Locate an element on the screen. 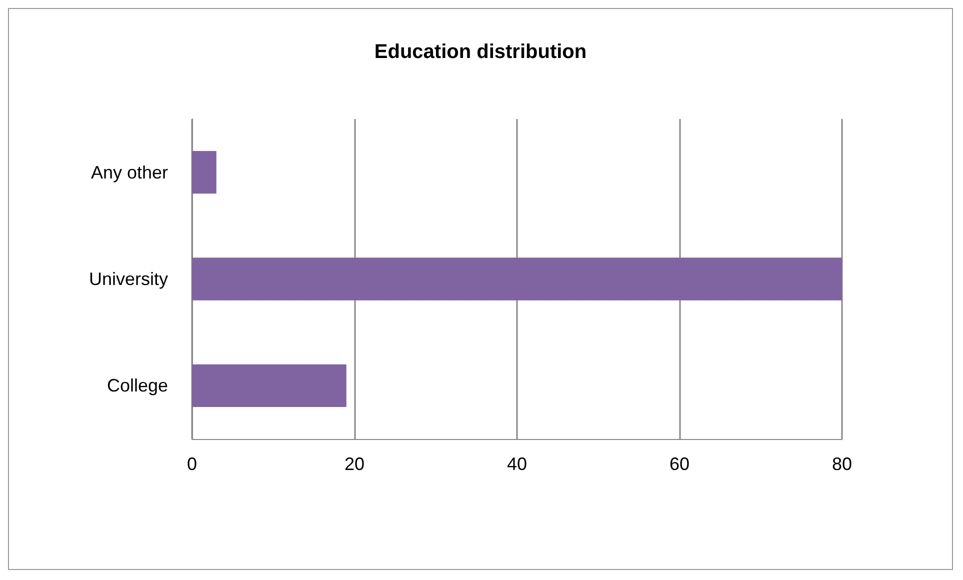 The image size is (963, 580). y-tick-label: Any other is located at coordinates (129, 172).